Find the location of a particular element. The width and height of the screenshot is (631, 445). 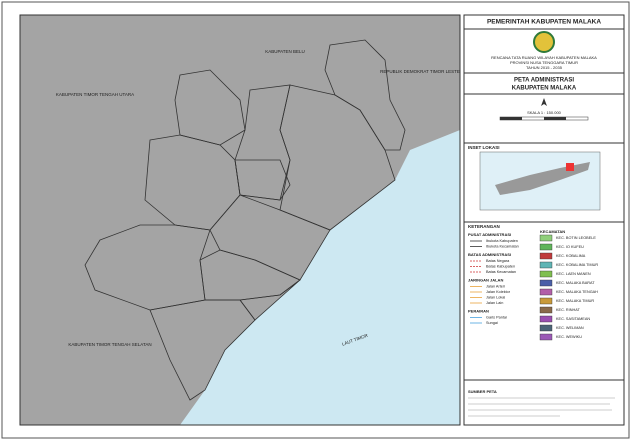

legend-item: Batas Kecamatan is located at coordinates (501, 272).